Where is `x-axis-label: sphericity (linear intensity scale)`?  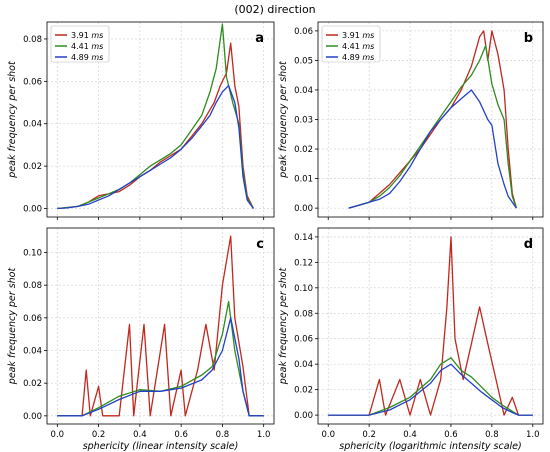
x-axis-label: sphericity (linear intensity scale) is located at coordinates (161, 446).